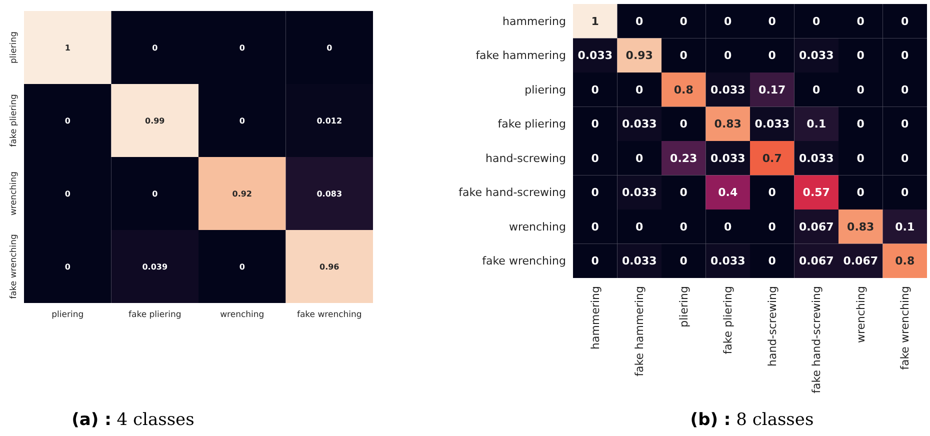 The height and width of the screenshot is (436, 930). I want to click on data-label: 0.92, so click(242, 193).